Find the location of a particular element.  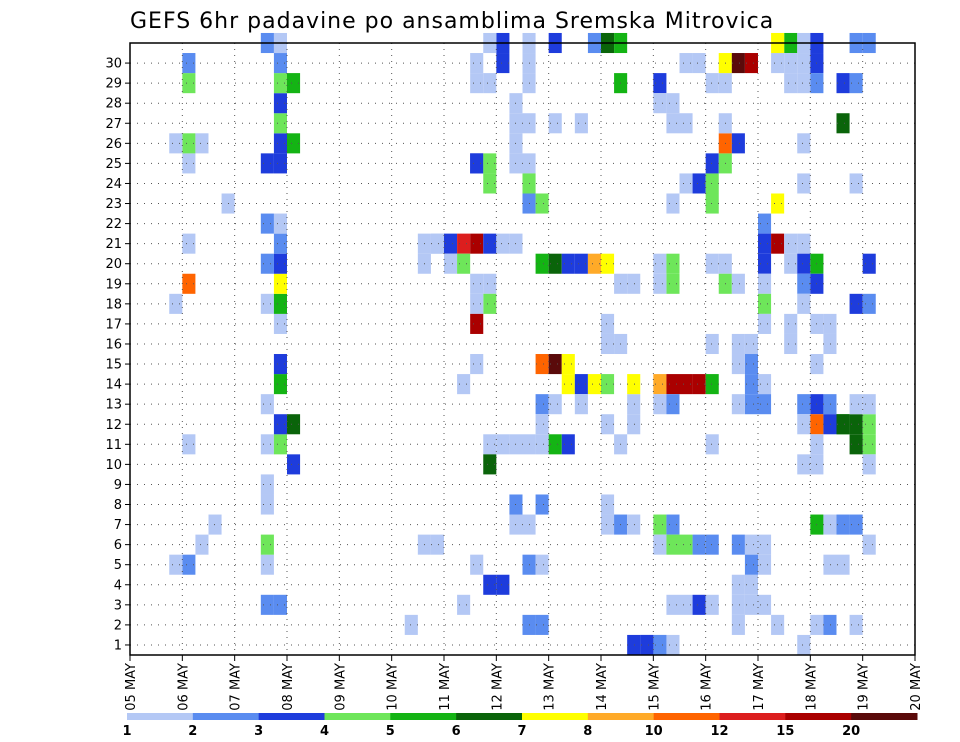

legend-label: 20 is located at coordinates (851, 731).